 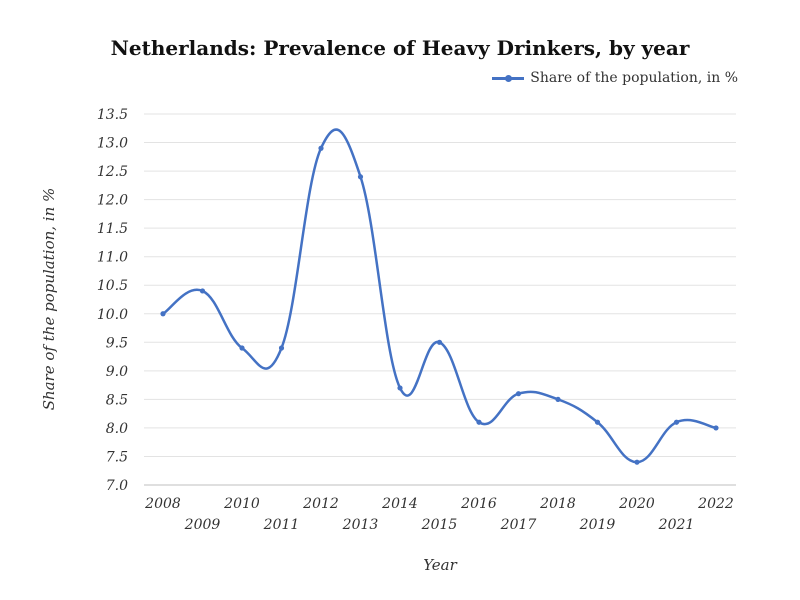 I want to click on y-tick-label: 7.0, so click(x=117, y=486).